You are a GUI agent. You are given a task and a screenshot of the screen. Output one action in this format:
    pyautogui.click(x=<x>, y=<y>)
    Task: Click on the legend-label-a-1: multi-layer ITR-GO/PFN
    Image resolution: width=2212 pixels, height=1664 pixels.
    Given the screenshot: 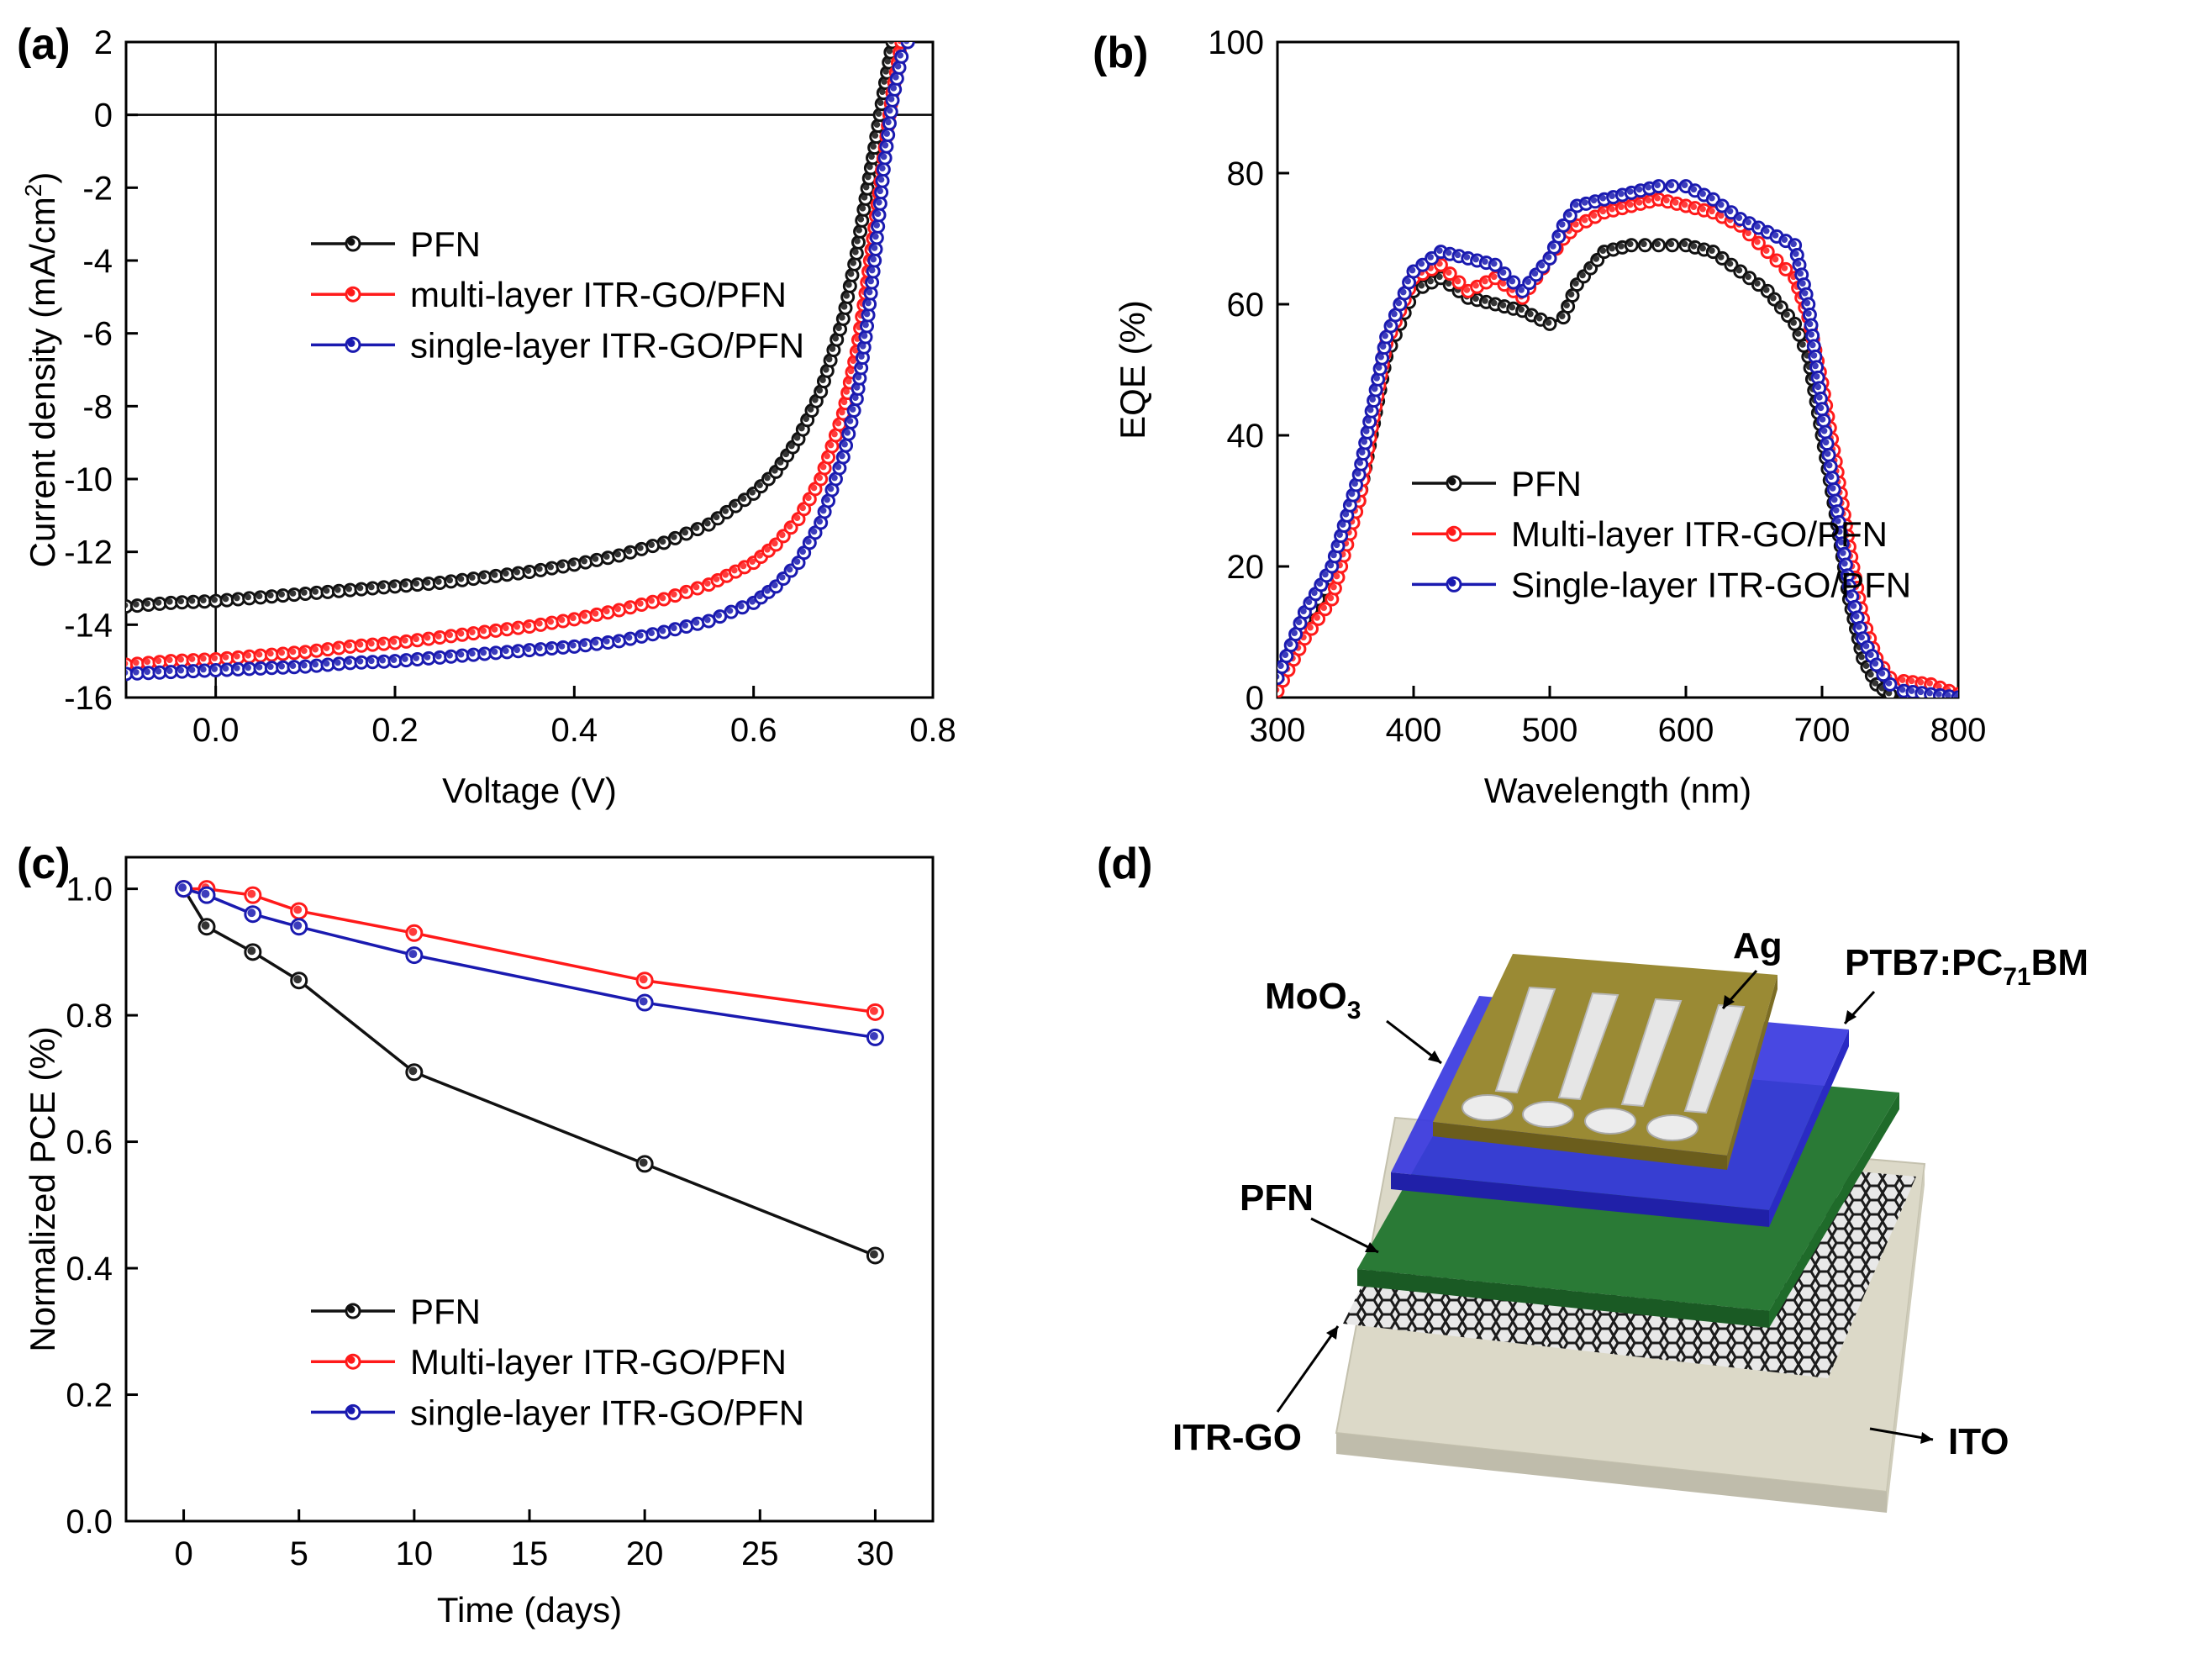 What is the action you would take?
    pyautogui.click(x=598, y=294)
    